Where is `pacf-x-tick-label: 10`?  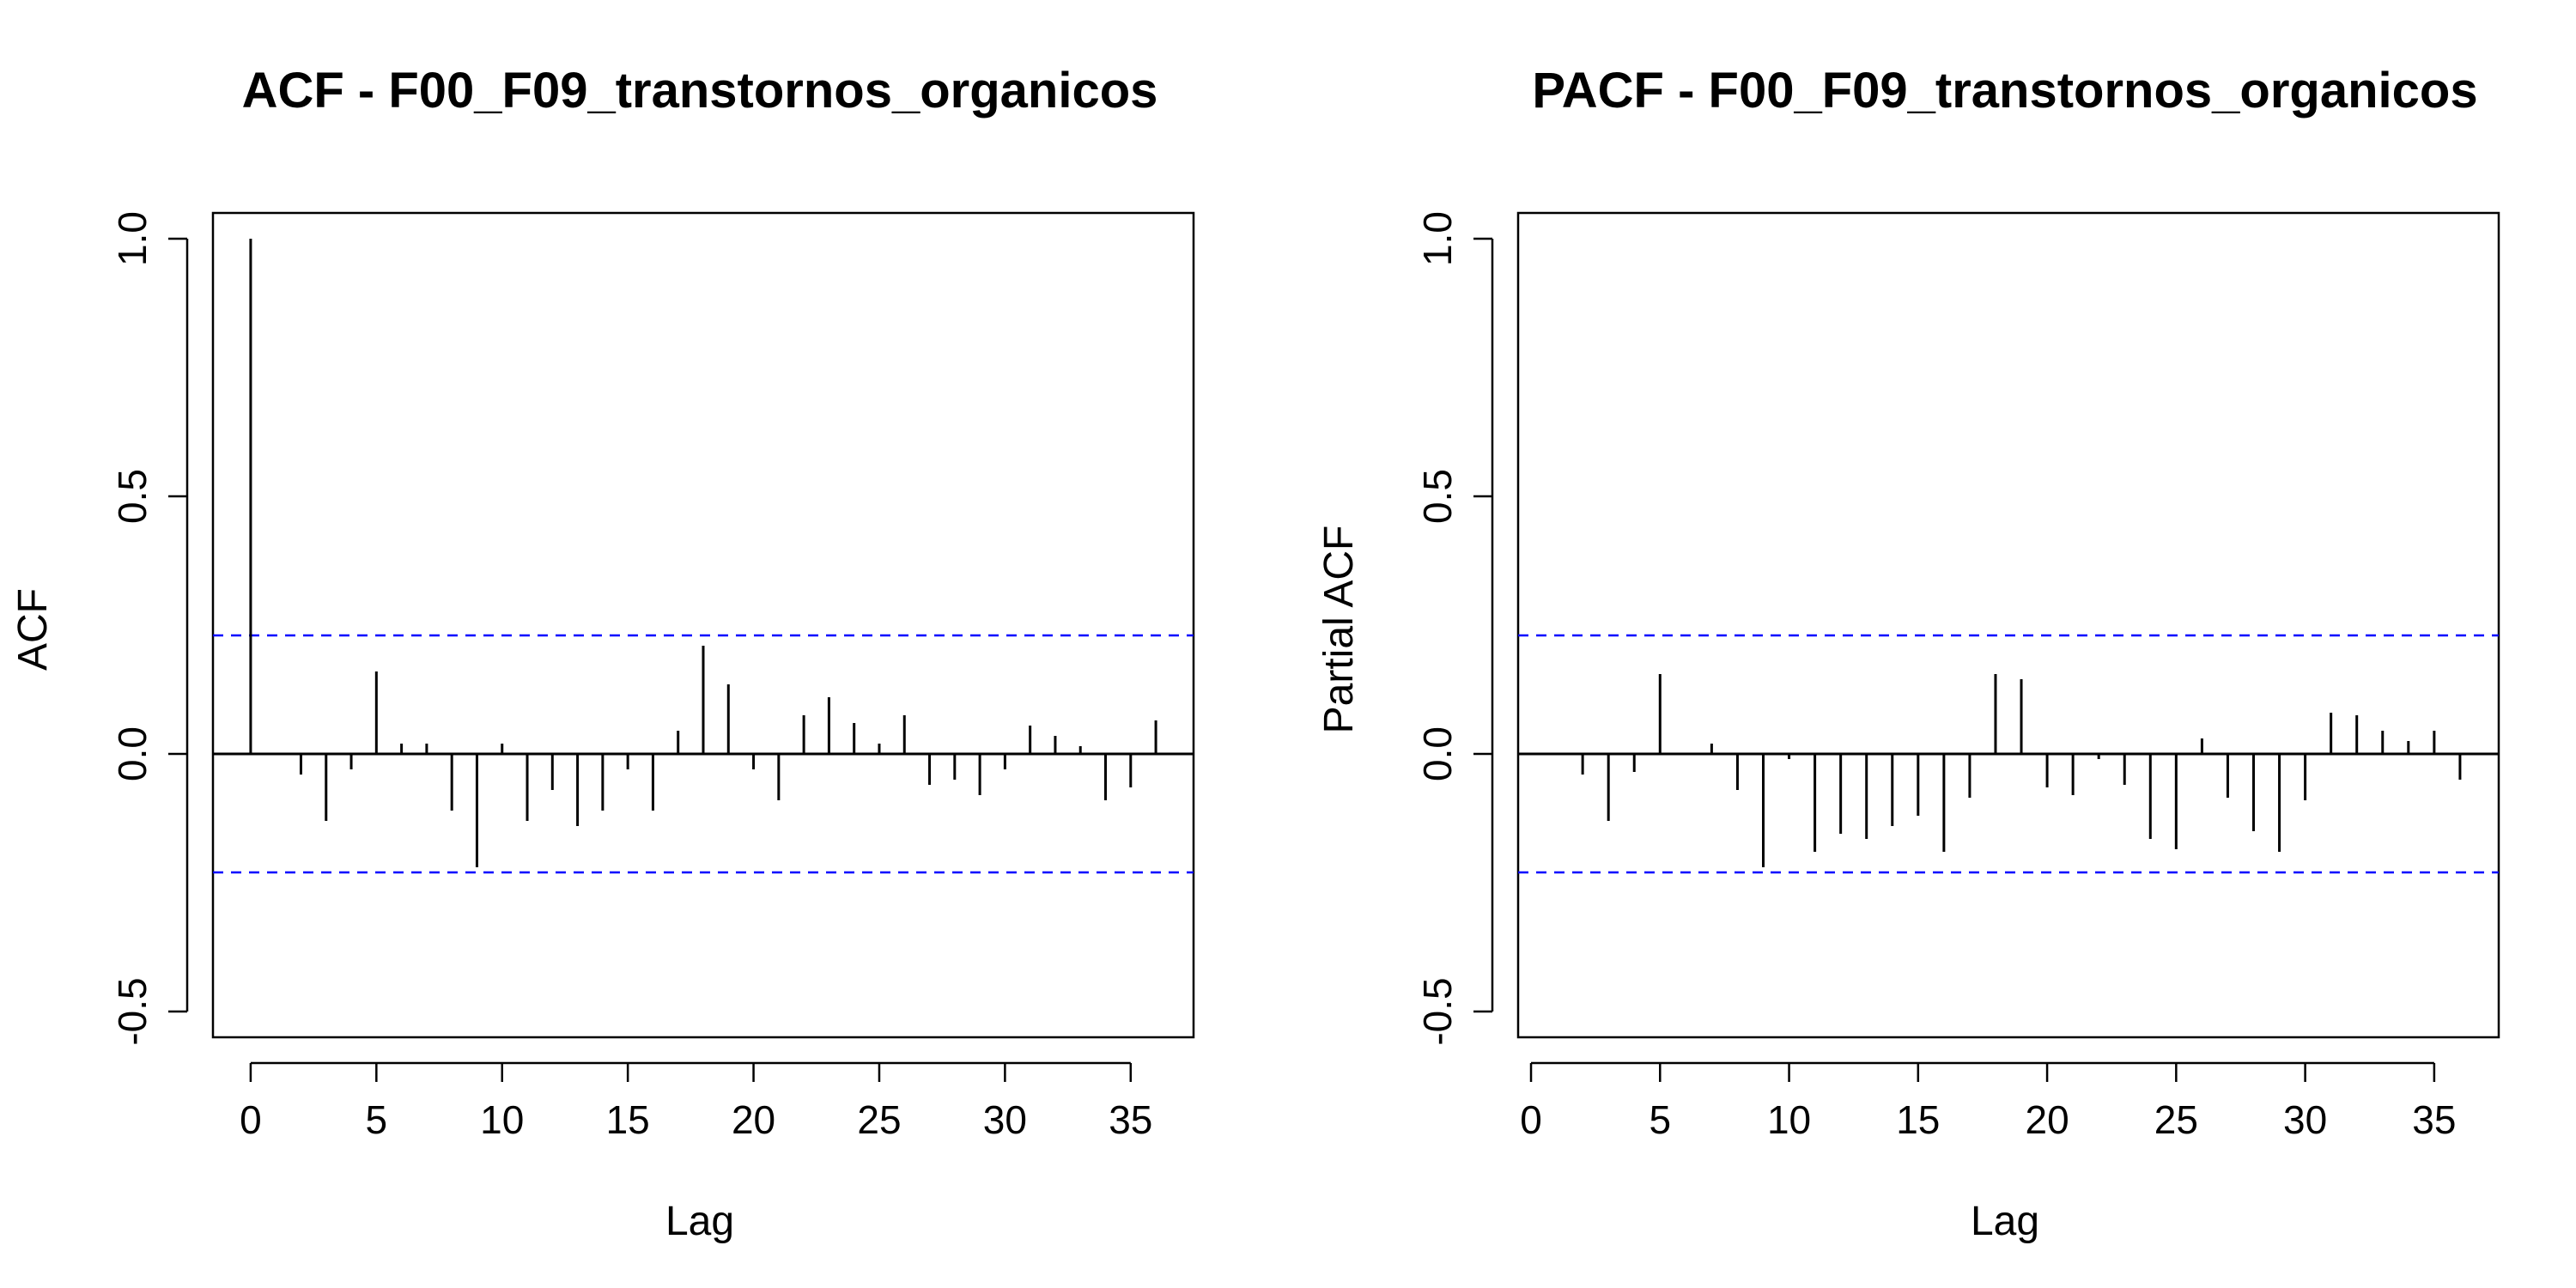
pacf-x-tick-label: 10 is located at coordinates (1789, 1119).